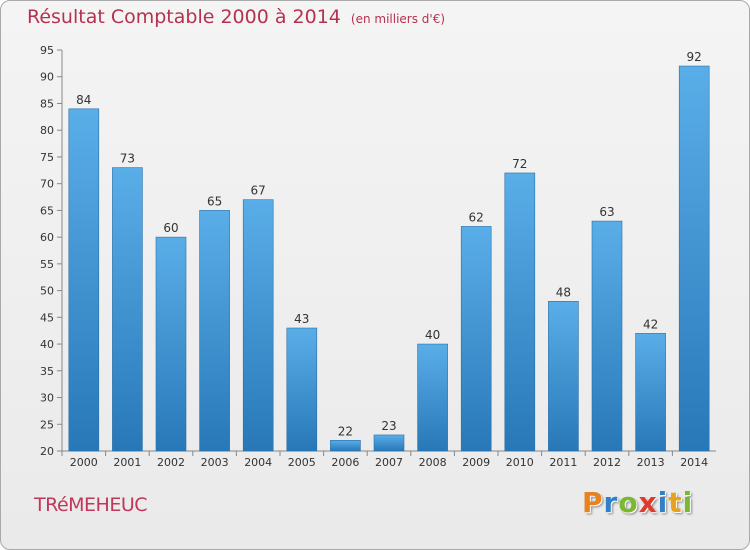  What do you see at coordinates (563, 292) in the screenshot?
I see `bar-value-label: 48` at bounding box center [563, 292].